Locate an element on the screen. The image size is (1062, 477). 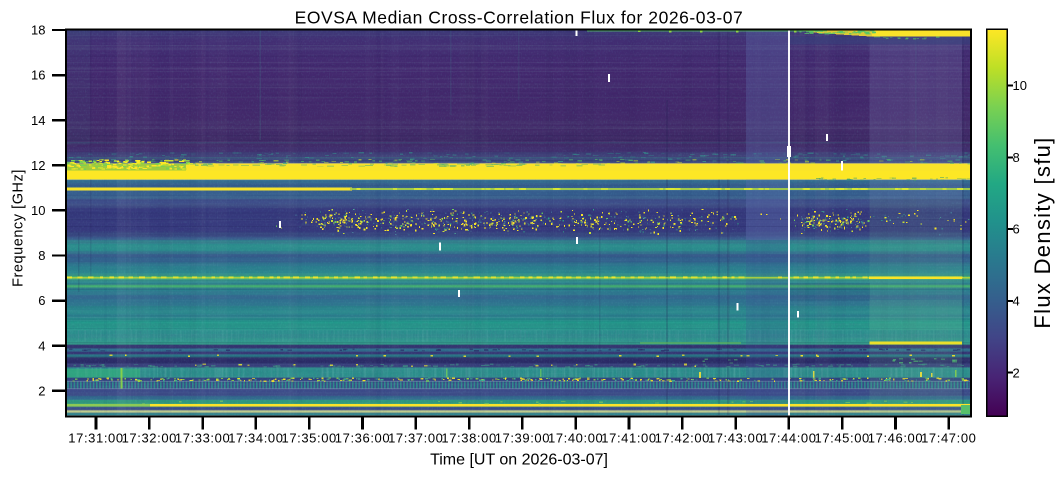
svg-text: 14 is located at coordinates (38, 120).